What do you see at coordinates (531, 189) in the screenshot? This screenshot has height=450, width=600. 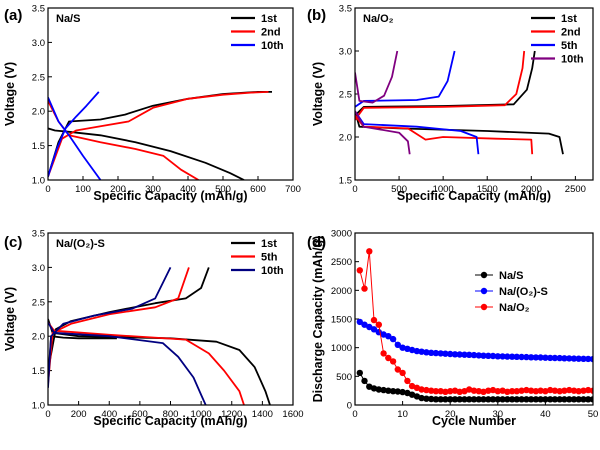 I see `x-tick-label: 2000` at bounding box center [531, 189].